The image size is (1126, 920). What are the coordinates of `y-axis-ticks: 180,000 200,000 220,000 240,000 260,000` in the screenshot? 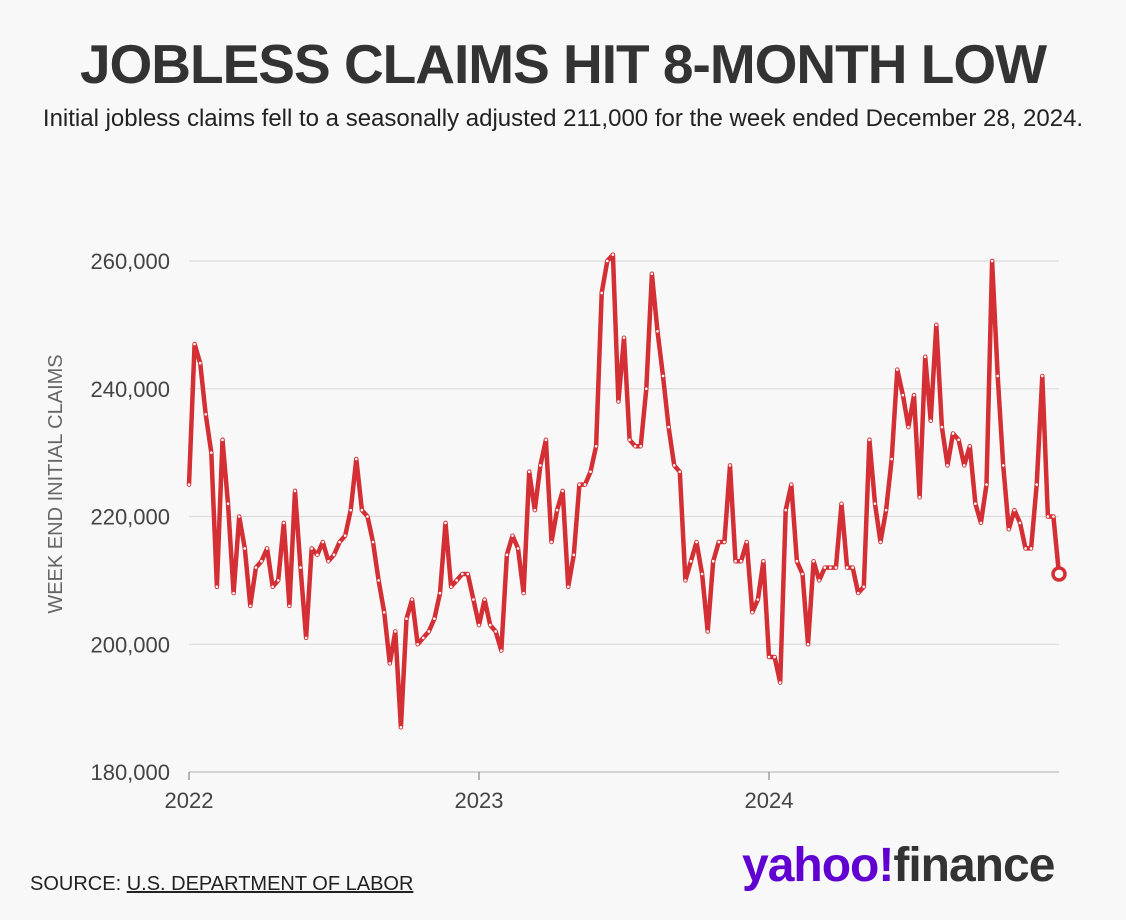 It's located at (130, 517).